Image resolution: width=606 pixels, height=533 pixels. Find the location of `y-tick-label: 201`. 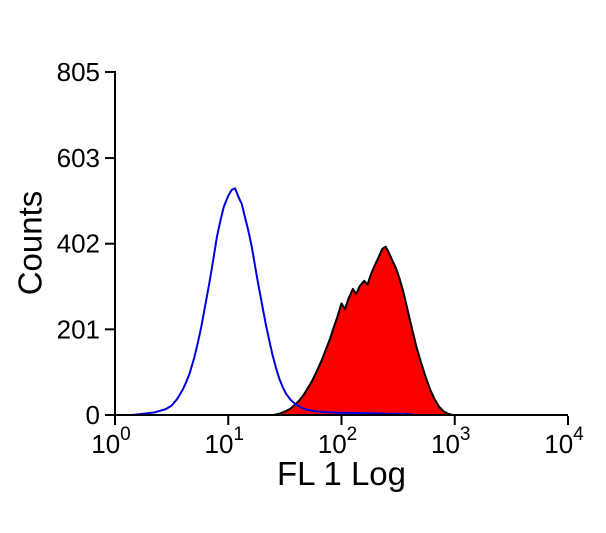

y-tick-label: 201 is located at coordinates (78, 329).